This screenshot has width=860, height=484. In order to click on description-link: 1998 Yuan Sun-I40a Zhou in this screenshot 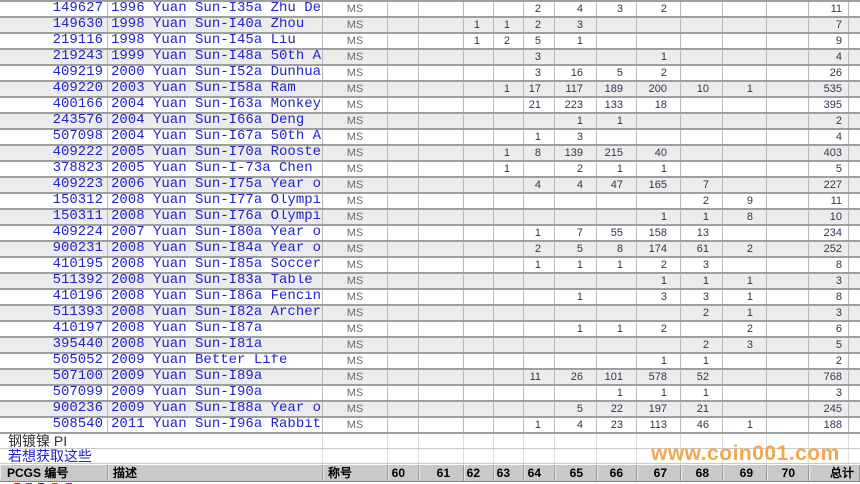, I will do `click(215, 25)`.